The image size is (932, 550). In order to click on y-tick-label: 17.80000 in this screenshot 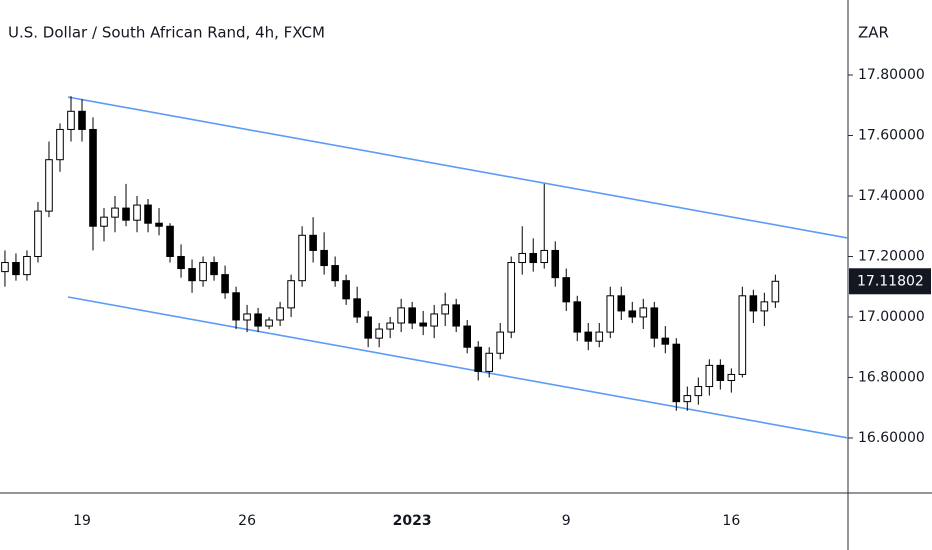, I will do `click(891, 75)`.